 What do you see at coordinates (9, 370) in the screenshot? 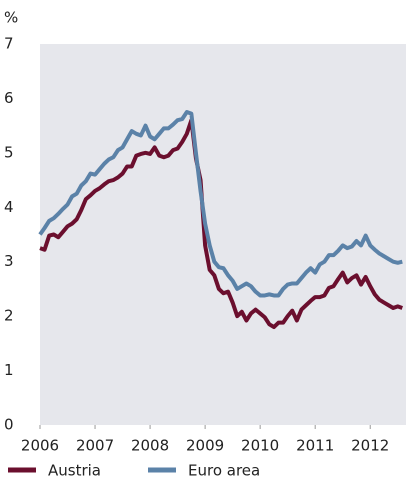
I see `y-tick-label: 1` at bounding box center [9, 370].